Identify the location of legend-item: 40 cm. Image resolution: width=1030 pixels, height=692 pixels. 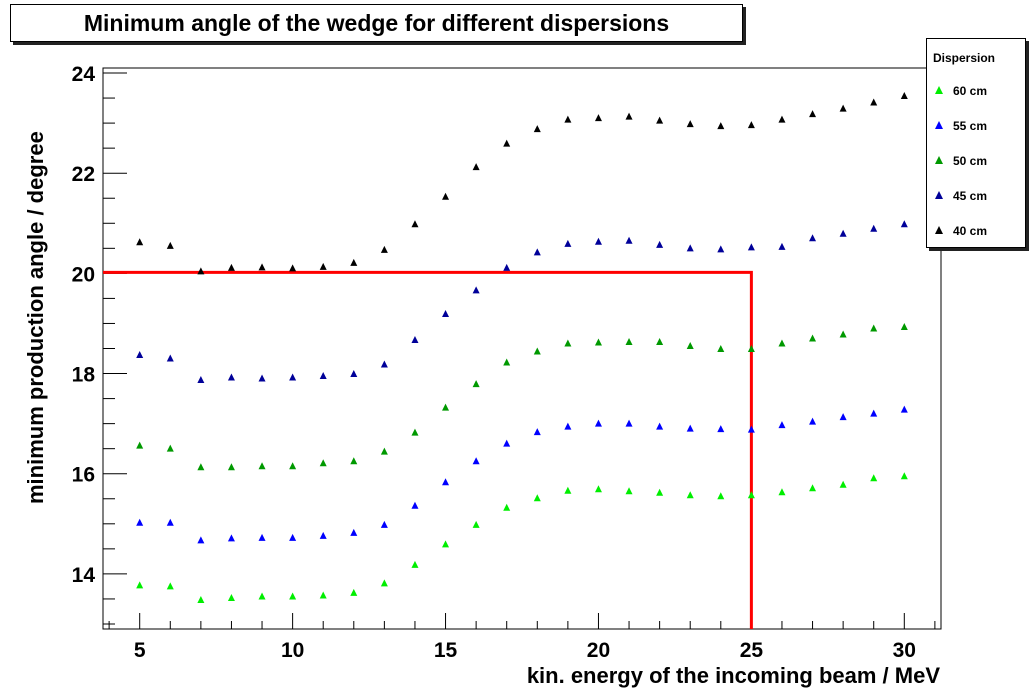
(977, 231).